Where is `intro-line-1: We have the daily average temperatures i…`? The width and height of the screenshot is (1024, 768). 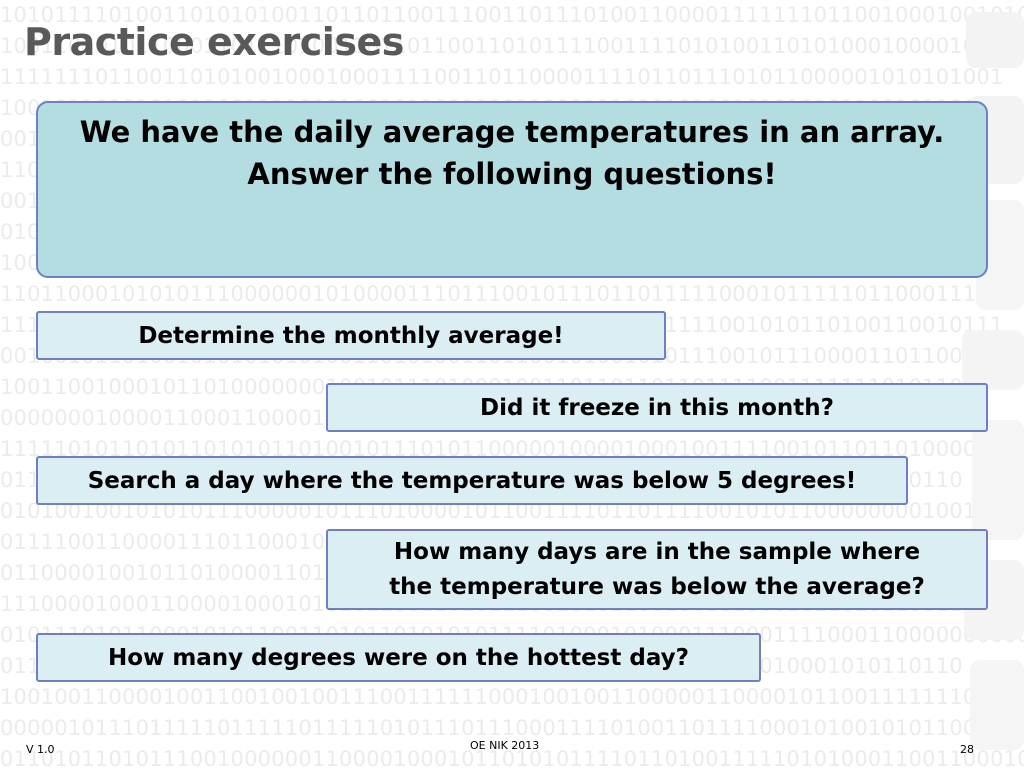 intro-line-1: We have the daily average temperatures i… is located at coordinates (512, 132).